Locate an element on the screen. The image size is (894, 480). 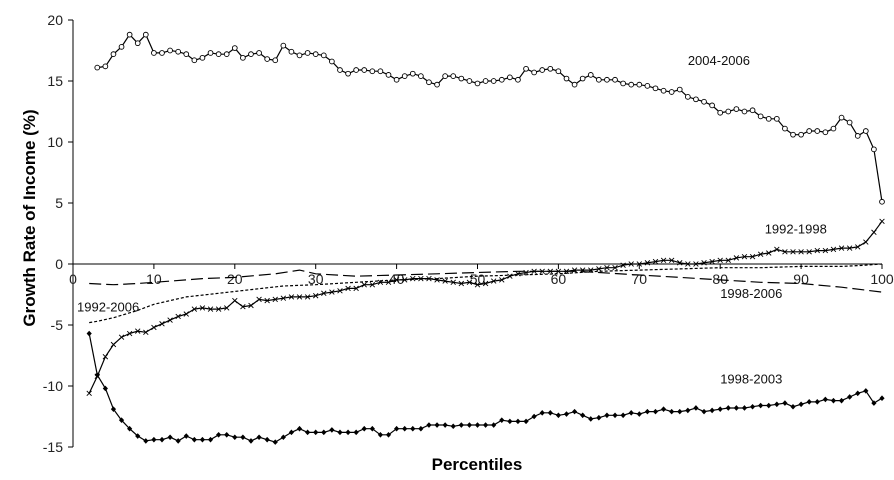
series-label: 1992-1998 is located at coordinates (796, 229).